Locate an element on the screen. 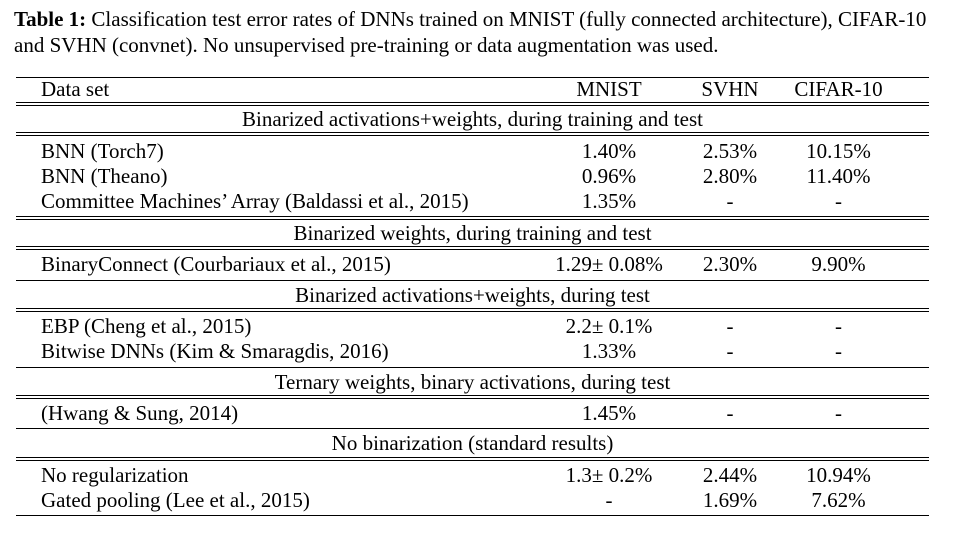  cell-dataset: BNN (Torch7) is located at coordinates (102, 151).